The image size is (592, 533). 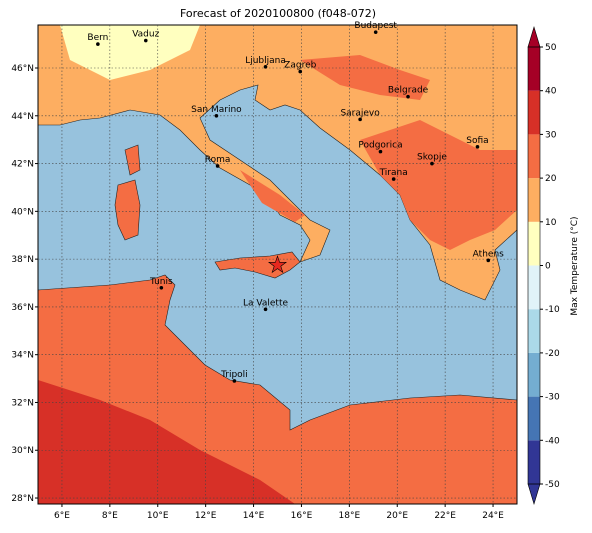 I want to click on lon-tick-label: 18°E, so click(x=350, y=516).